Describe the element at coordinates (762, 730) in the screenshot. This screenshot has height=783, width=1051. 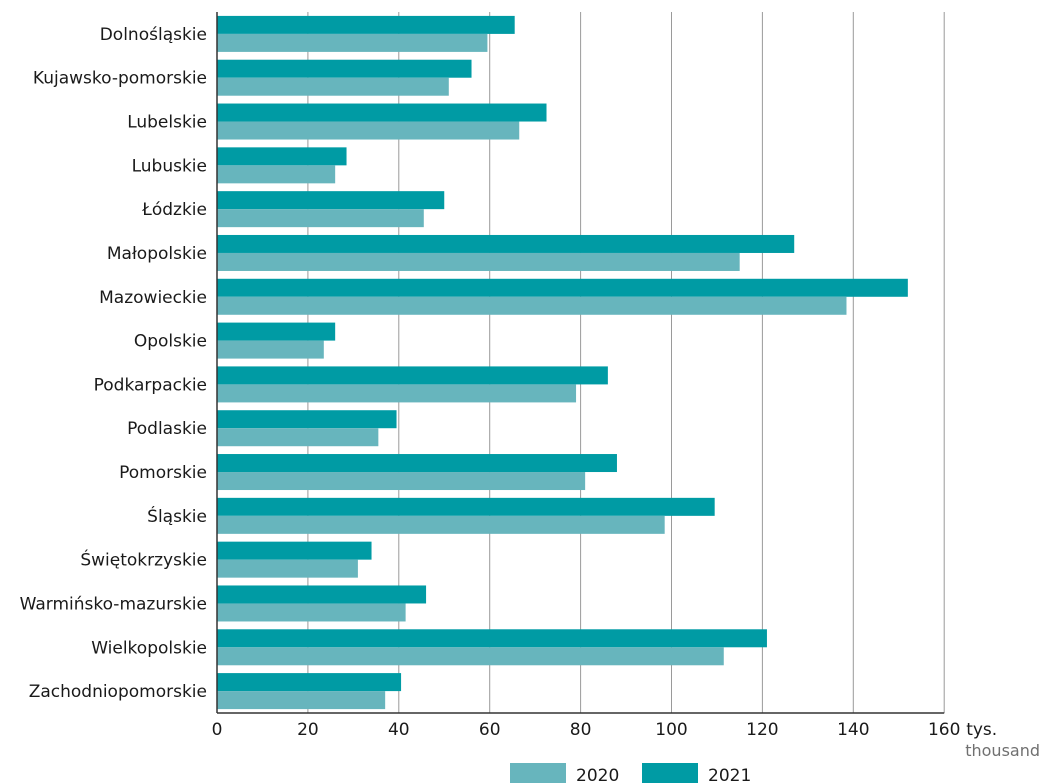
I see `x-tick-label-120: 120` at that location.